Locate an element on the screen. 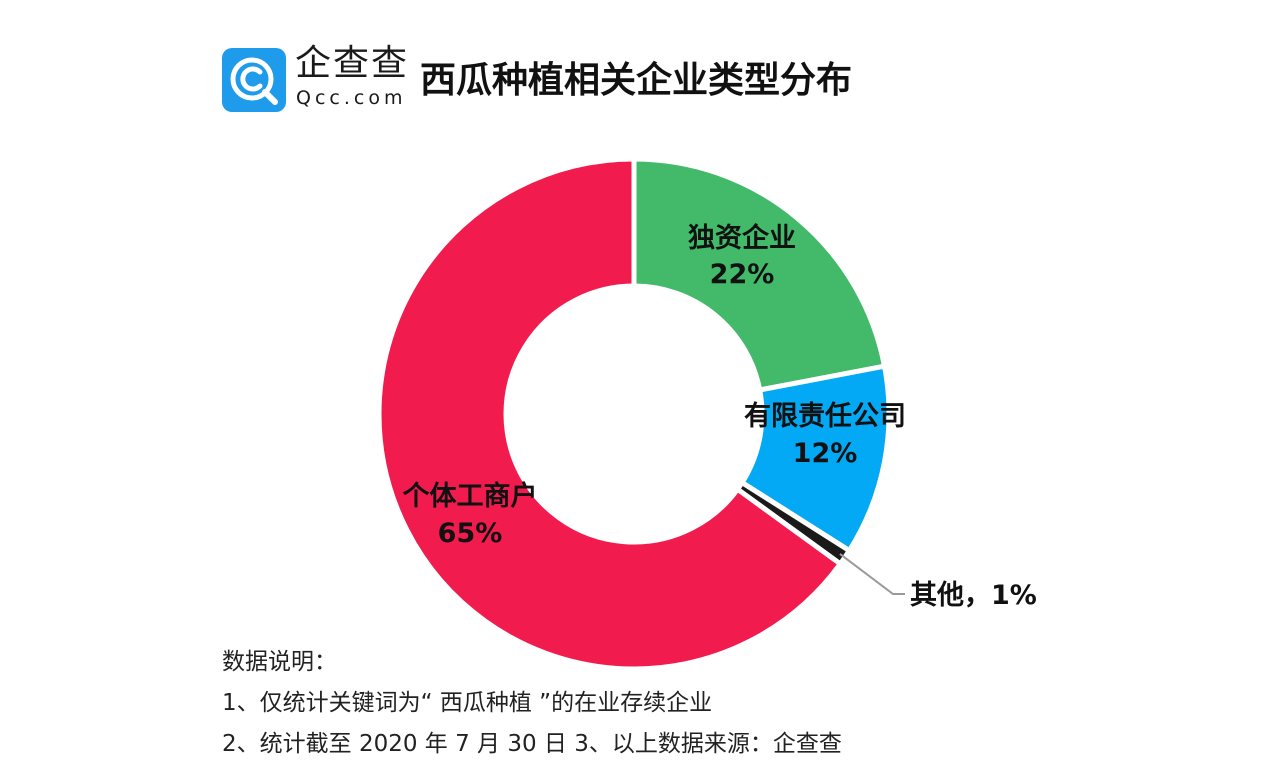 This screenshot has height=774, width=1268. label-sole-proprietorship-name: 独资企业 is located at coordinates (742, 238).